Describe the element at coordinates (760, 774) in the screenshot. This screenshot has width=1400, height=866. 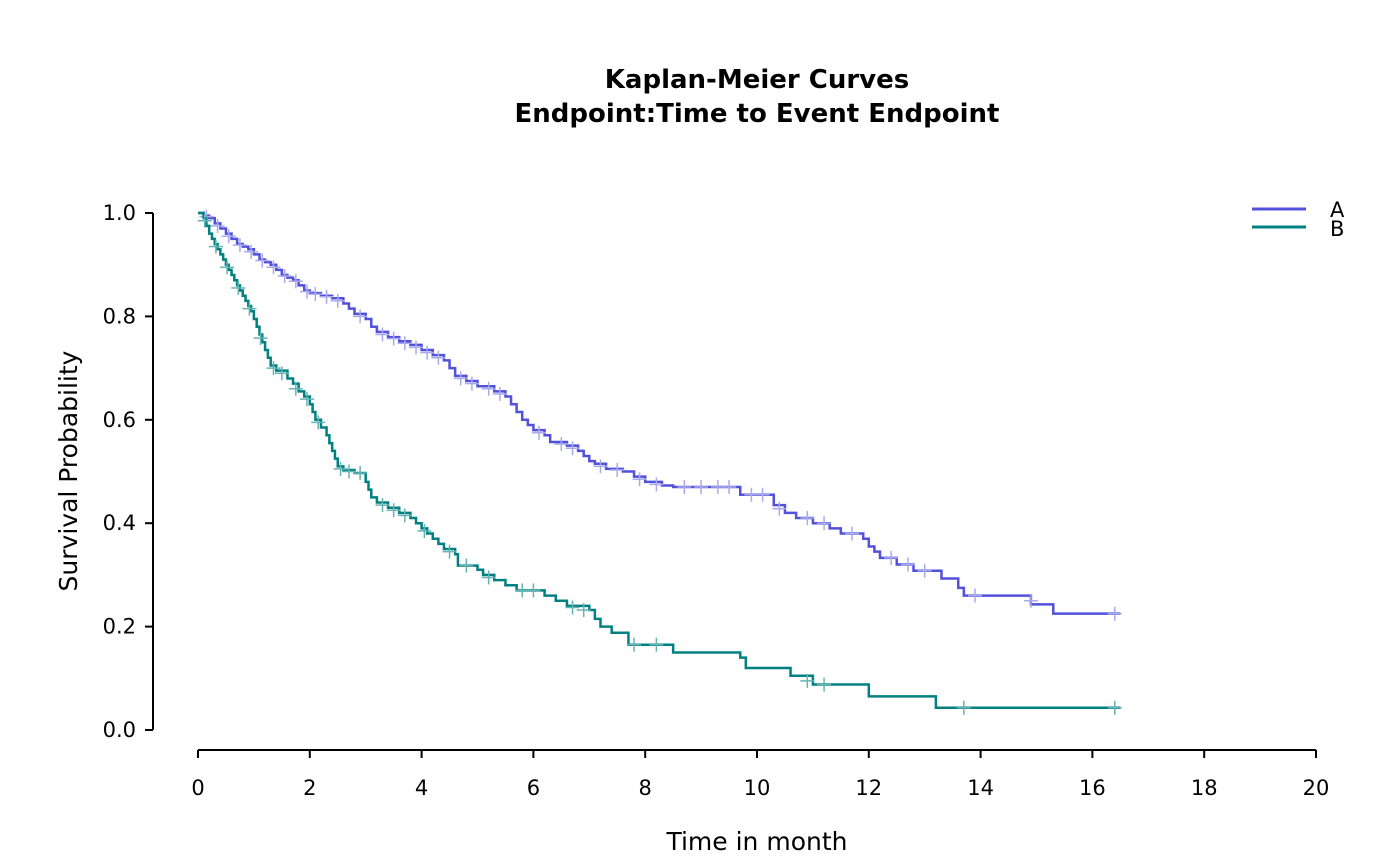
I see `x-axis: 0 2 4 6 8 10 12 14 16 18 20` at that location.